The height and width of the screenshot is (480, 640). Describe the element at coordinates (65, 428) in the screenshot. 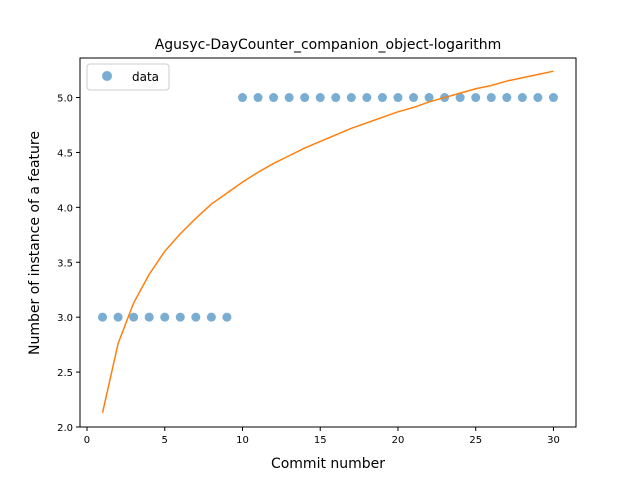

I see `y-tick-label: 2.0` at that location.